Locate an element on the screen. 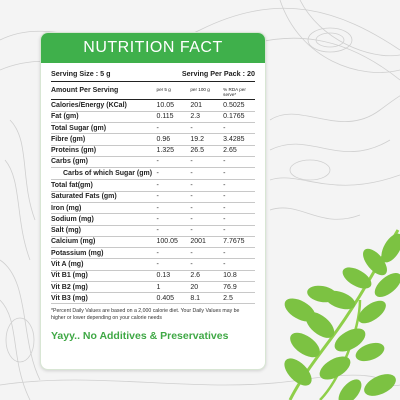 This screenshot has width=400, height=400. table-row: Salt (mg) - - - is located at coordinates (153, 231).